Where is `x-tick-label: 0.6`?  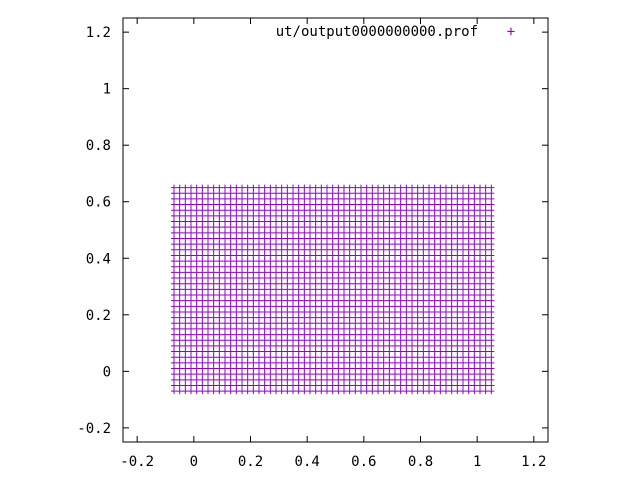 x-tick-label: 0.6 is located at coordinates (363, 462).